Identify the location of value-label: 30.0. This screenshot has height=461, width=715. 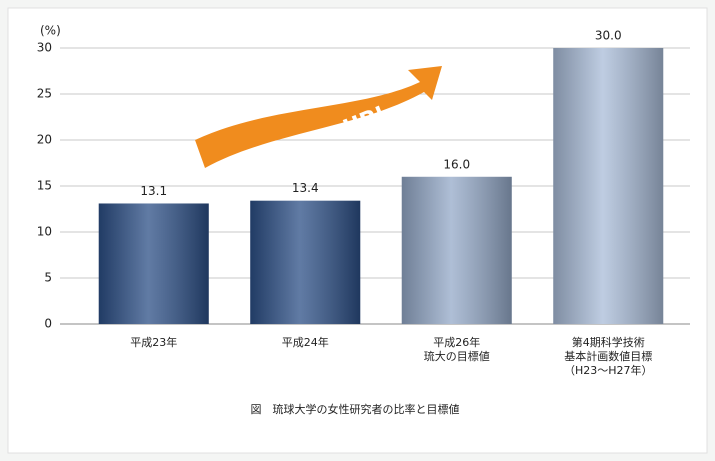
(608, 36).